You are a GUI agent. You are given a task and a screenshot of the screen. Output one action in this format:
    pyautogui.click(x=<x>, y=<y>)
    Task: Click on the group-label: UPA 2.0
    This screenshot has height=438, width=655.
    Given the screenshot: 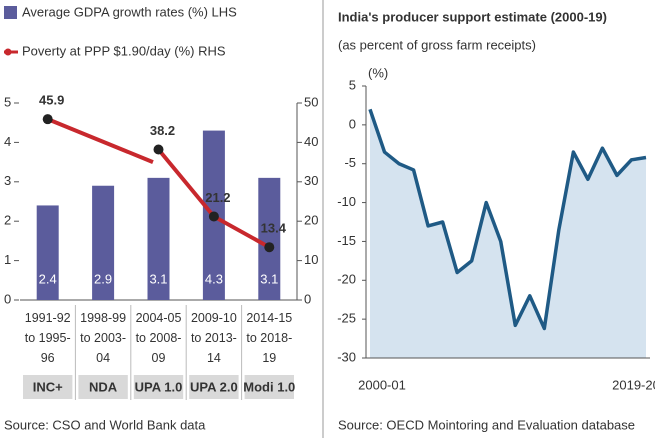 What is the action you would take?
    pyautogui.click(x=214, y=386)
    